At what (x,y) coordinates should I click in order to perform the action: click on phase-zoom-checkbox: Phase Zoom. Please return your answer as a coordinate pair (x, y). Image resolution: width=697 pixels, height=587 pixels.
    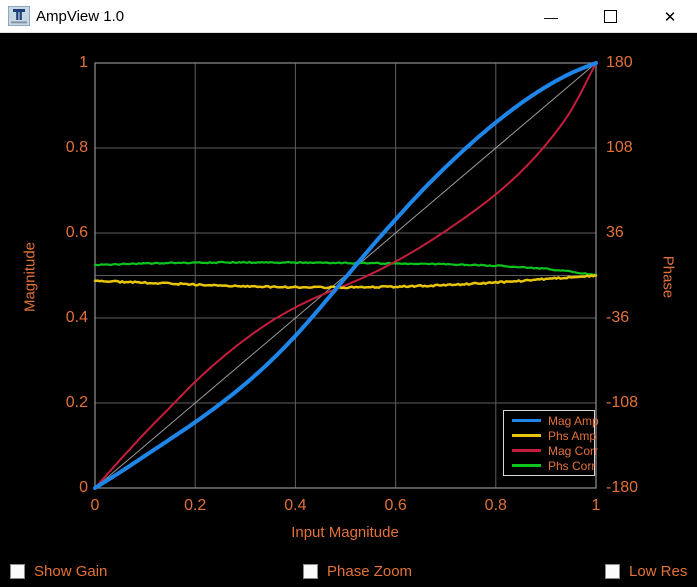
    Looking at the image, I should click on (357, 571).